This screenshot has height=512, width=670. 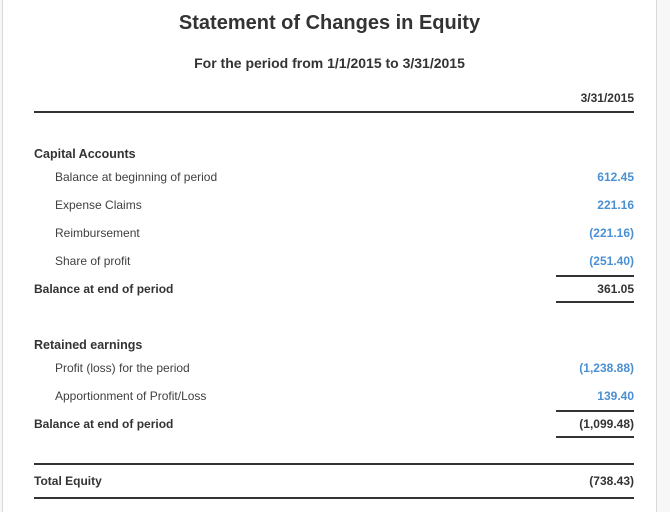 I want to click on row-value: 612.45, so click(x=615, y=177).